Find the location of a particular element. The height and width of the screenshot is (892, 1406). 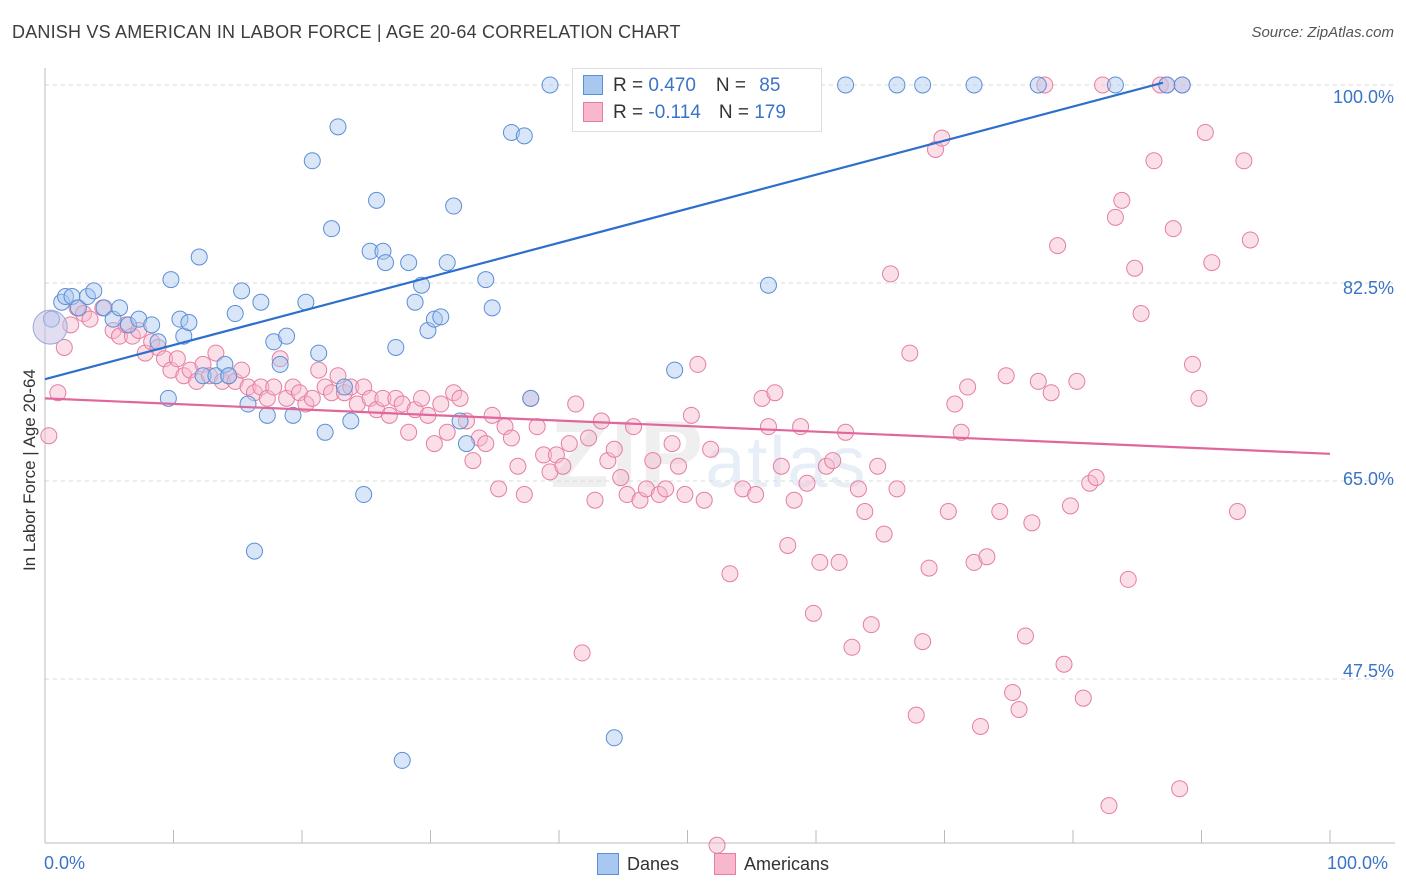

series-legend-danes: Danes is located at coordinates (638, 864).